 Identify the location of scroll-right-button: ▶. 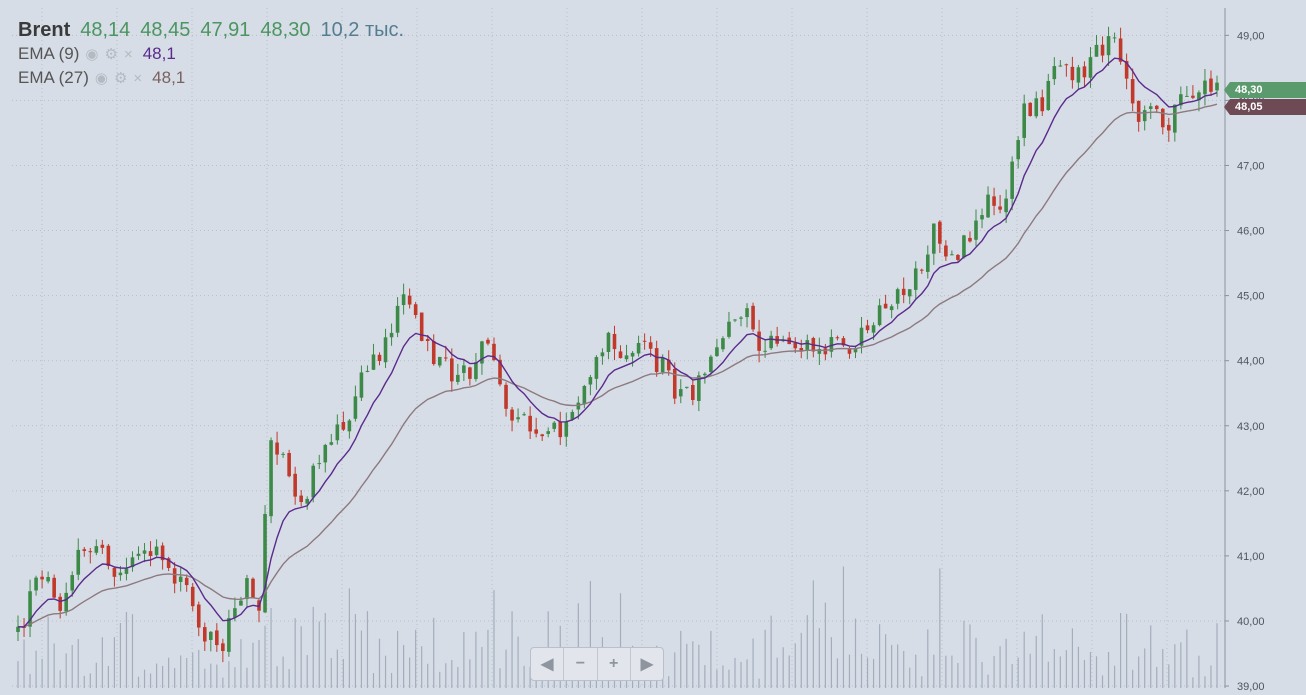
(647, 664).